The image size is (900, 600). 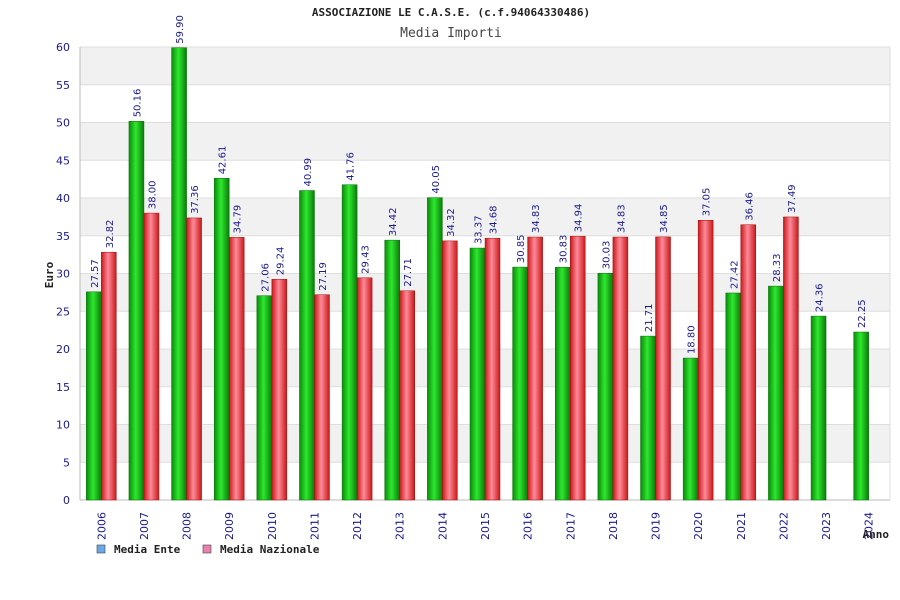 What do you see at coordinates (876, 534) in the screenshot?
I see `x-axis-label: Anno` at bounding box center [876, 534].